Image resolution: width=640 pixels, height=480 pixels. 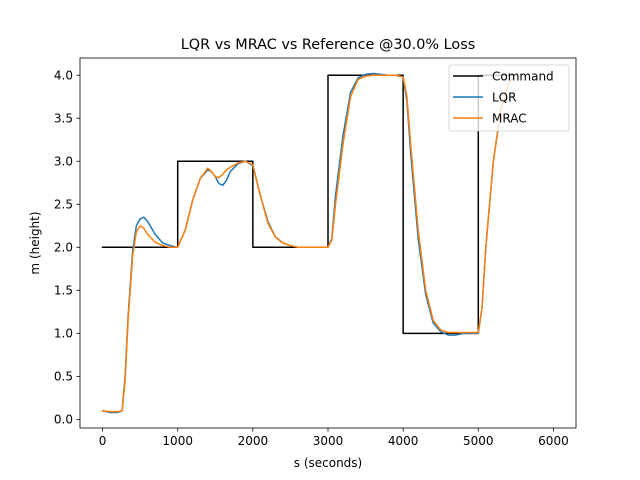 What do you see at coordinates (478, 441) in the screenshot?
I see `x-tick-label: 5000` at bounding box center [478, 441].